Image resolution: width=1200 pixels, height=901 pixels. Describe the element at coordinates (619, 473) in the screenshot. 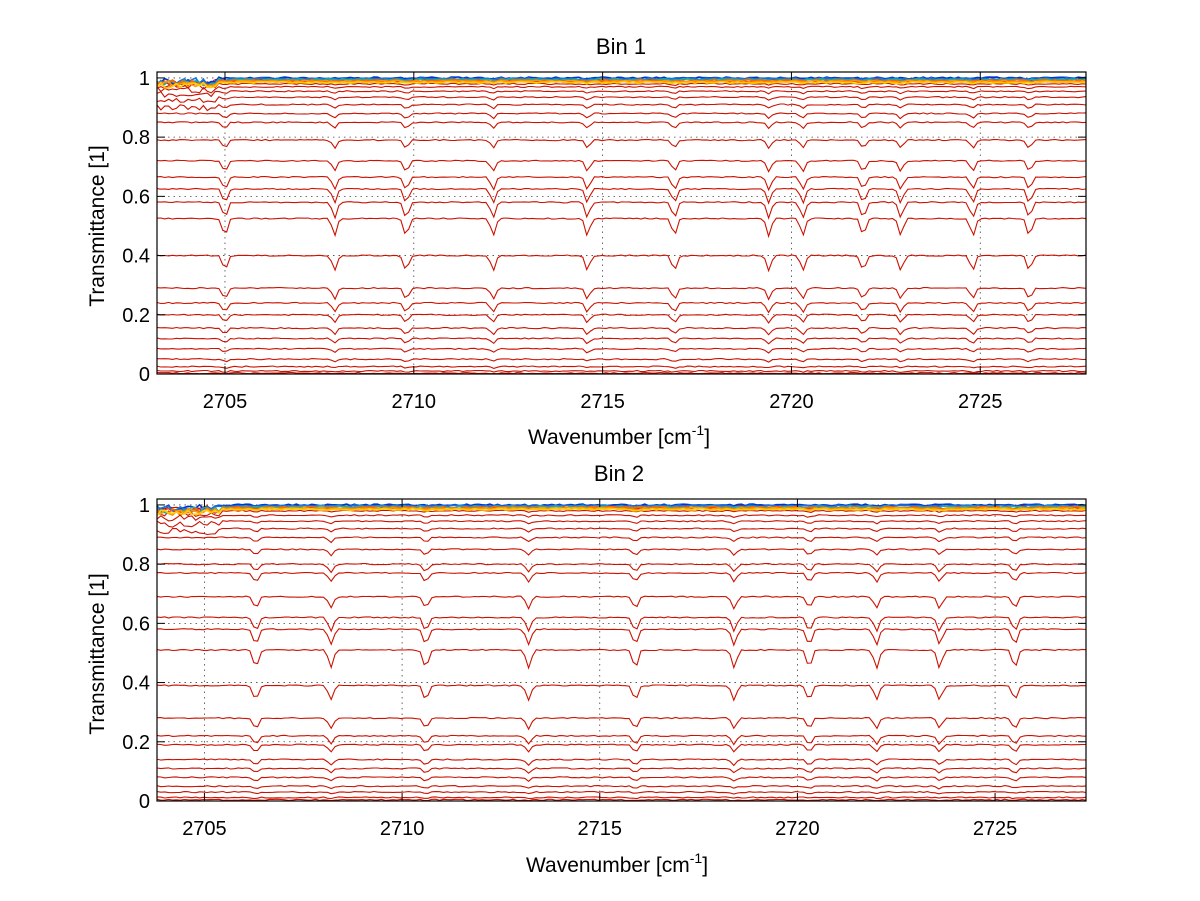

I see `chart-title: Bin 2` at that location.